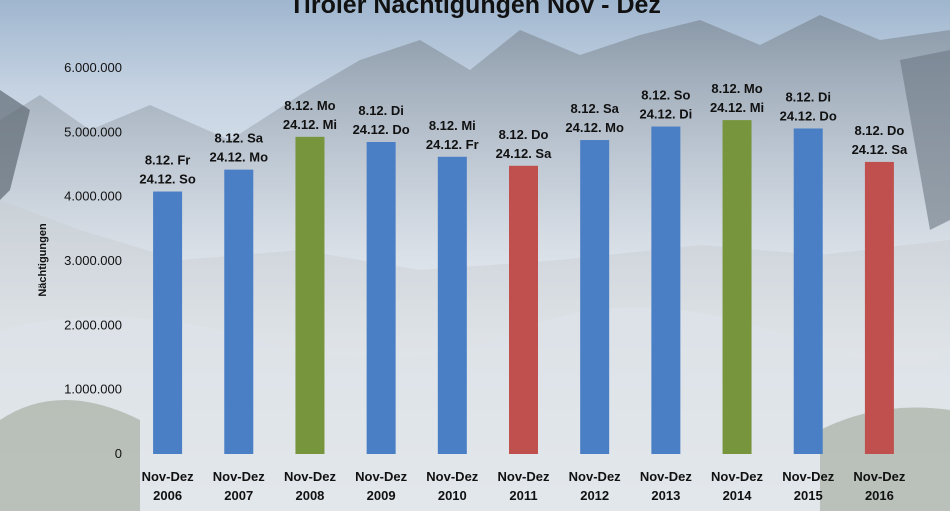  What do you see at coordinates (452, 135) in the screenshot?
I see `data-label: 8.12. Mi 24.12. Fr` at bounding box center [452, 135].